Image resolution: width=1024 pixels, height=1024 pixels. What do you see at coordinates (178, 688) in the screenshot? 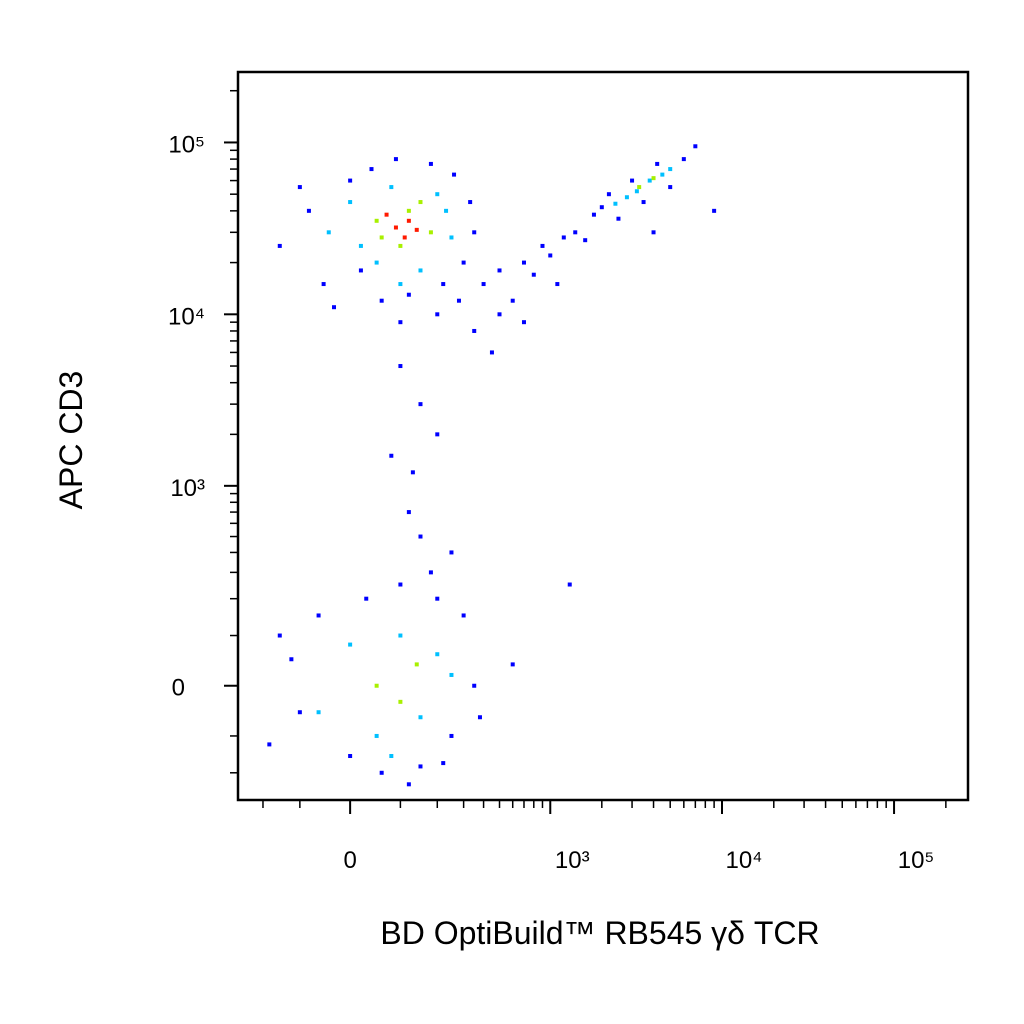
I see `y-tick-label: 0` at bounding box center [178, 688].